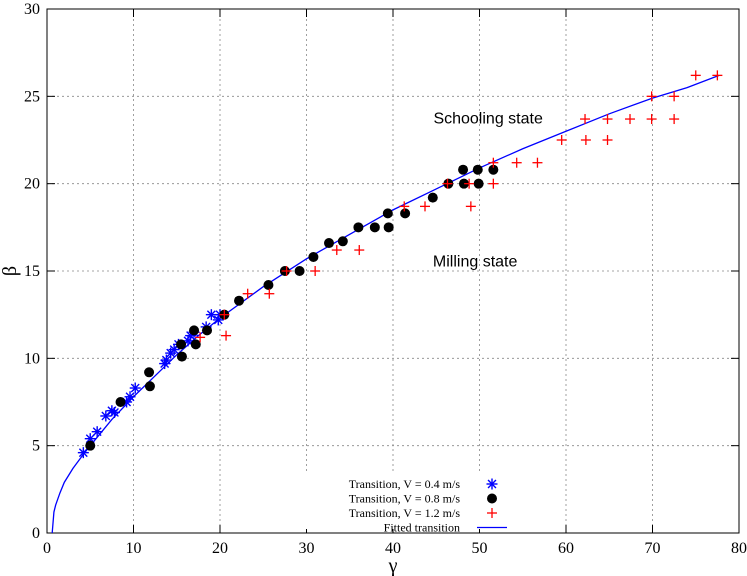  Describe the element at coordinates (475, 262) in the screenshot. I see `annotation-text: Milling state` at that location.